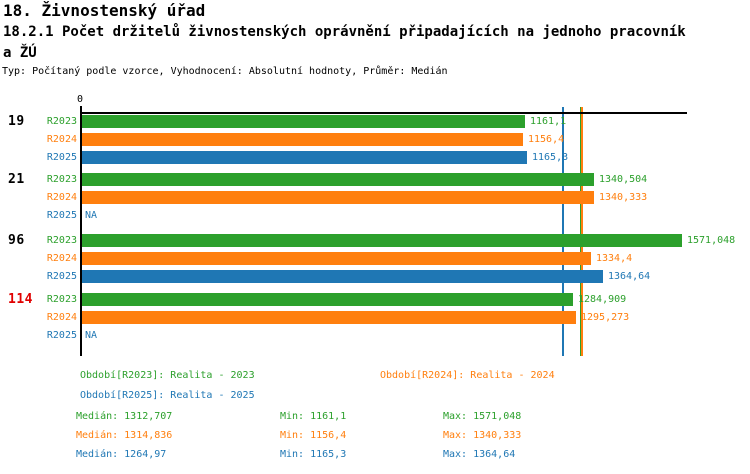  Describe the element at coordinates (304, 157) in the screenshot. I see `bar-19-r2025` at that location.